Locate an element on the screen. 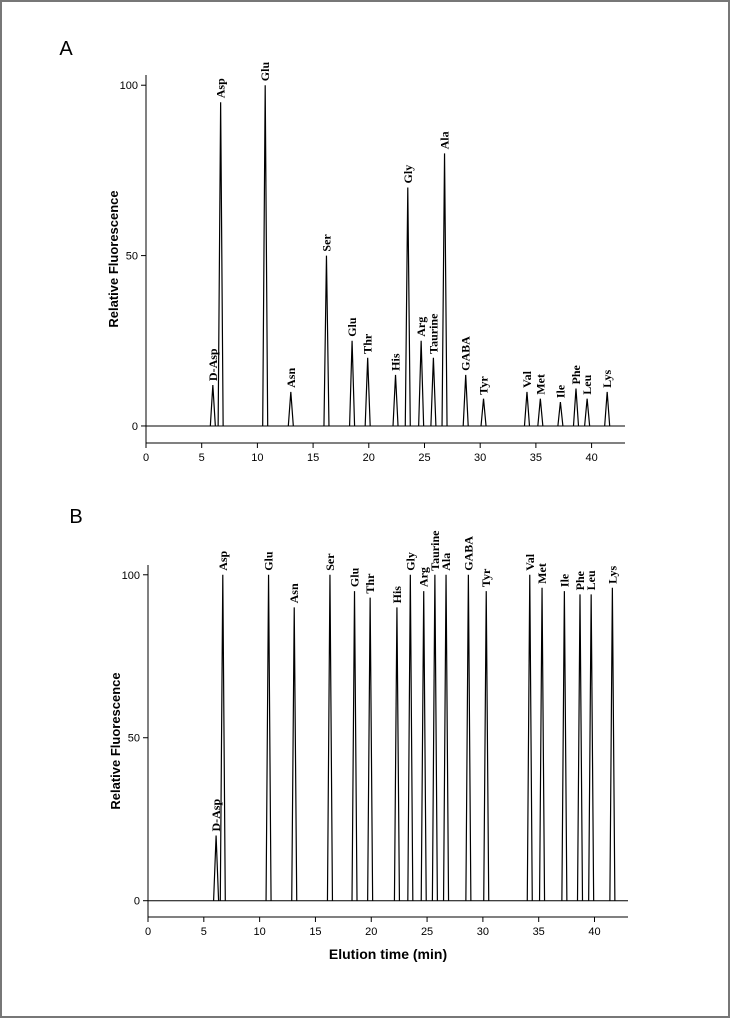 The width and height of the screenshot is (730, 1018). peak-label: Ser is located at coordinates (330, 562).